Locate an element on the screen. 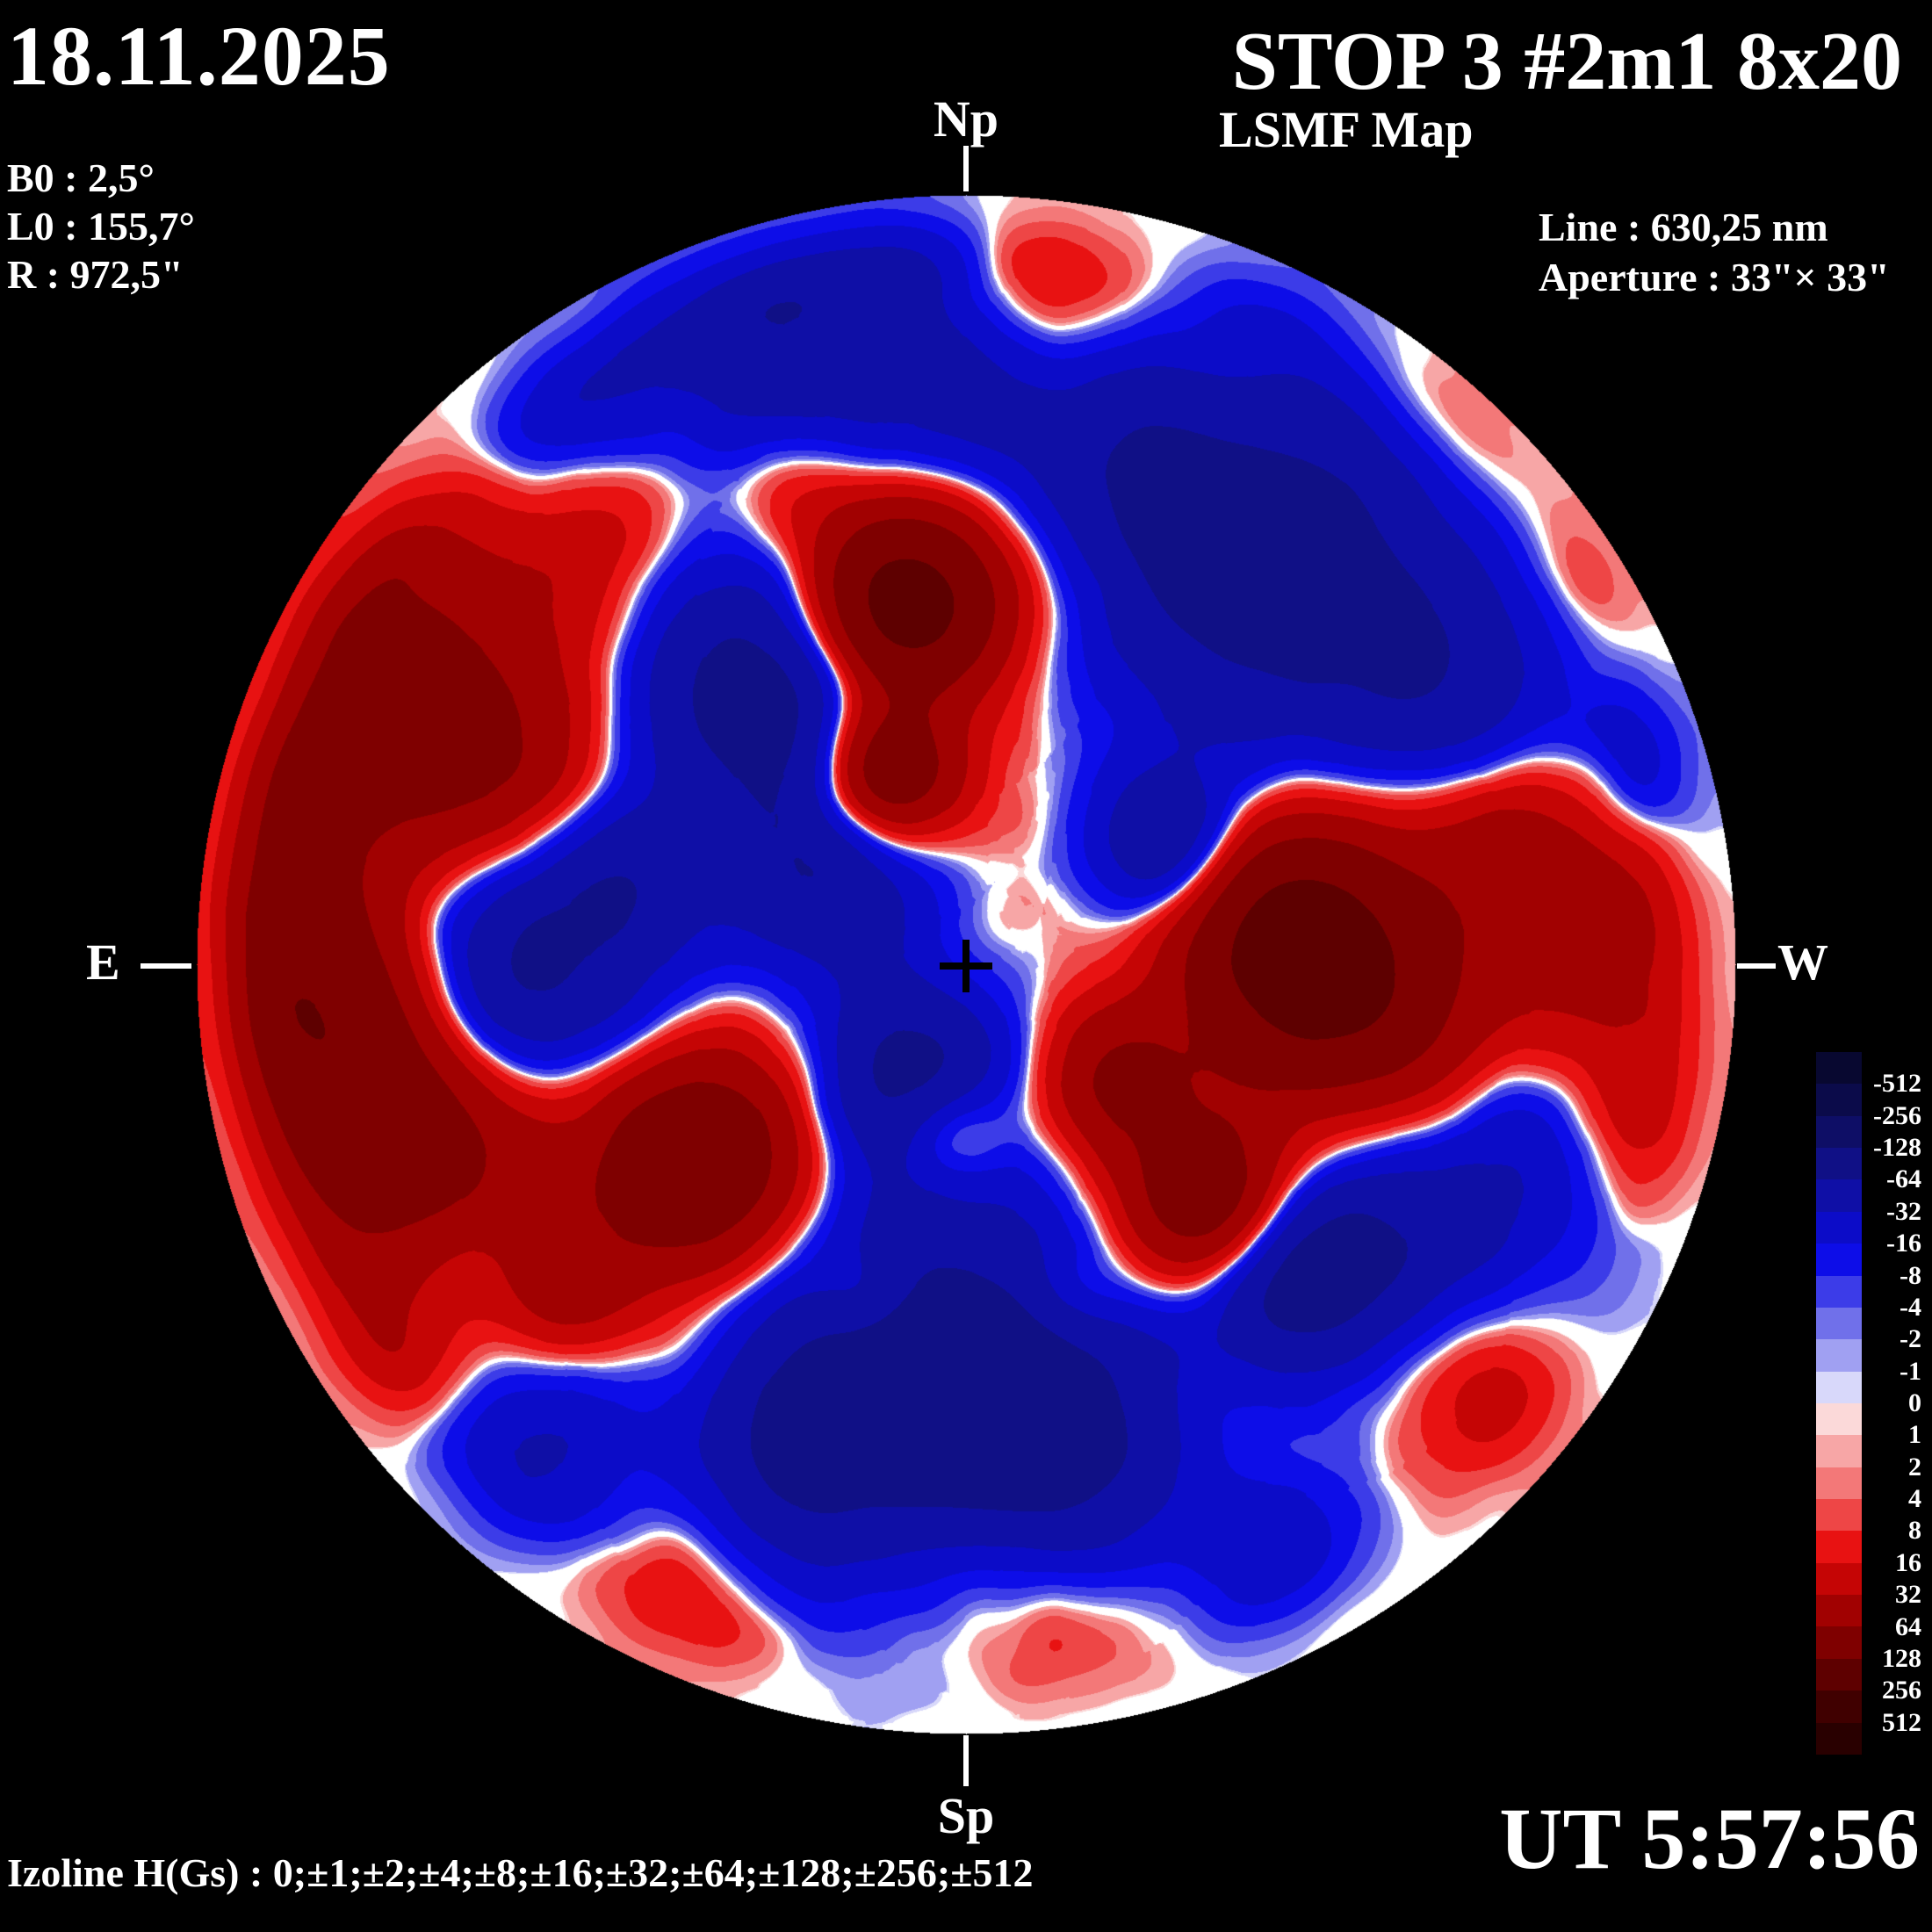 The image size is (1932, 1932). west-label: W is located at coordinates (1802, 962).